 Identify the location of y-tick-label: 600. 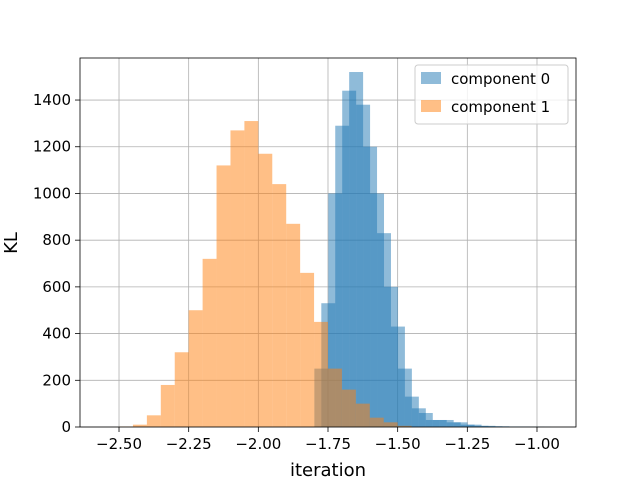
(56, 287).